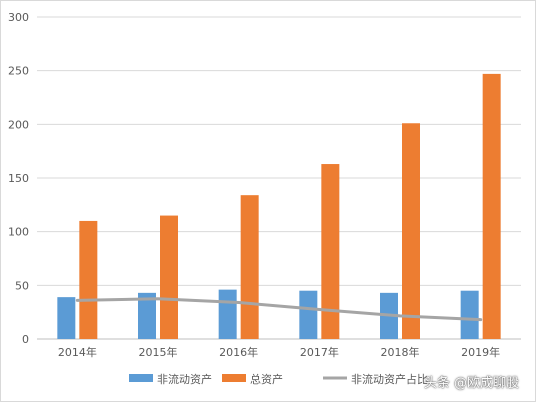 The image size is (536, 403). What do you see at coordinates (18, 71) in the screenshot?
I see `y-tick-label: 250` at bounding box center [18, 71].